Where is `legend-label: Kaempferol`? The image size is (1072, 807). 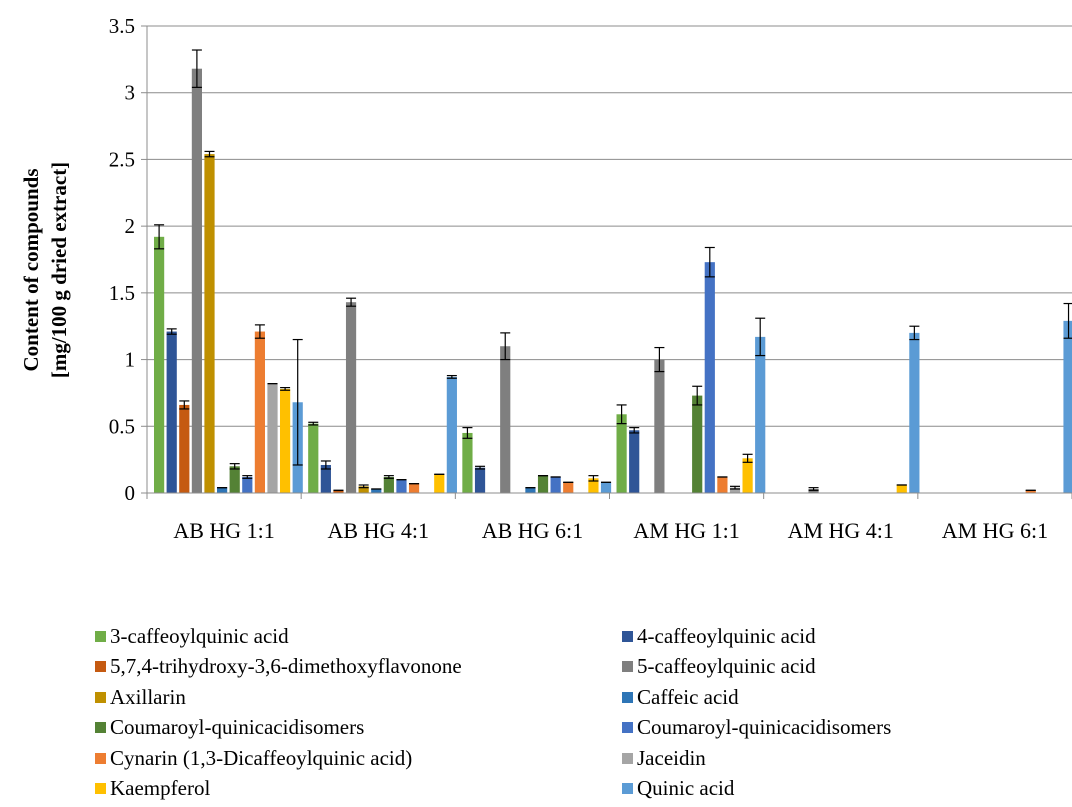 legend-label: Kaempferol is located at coordinates (160, 788).